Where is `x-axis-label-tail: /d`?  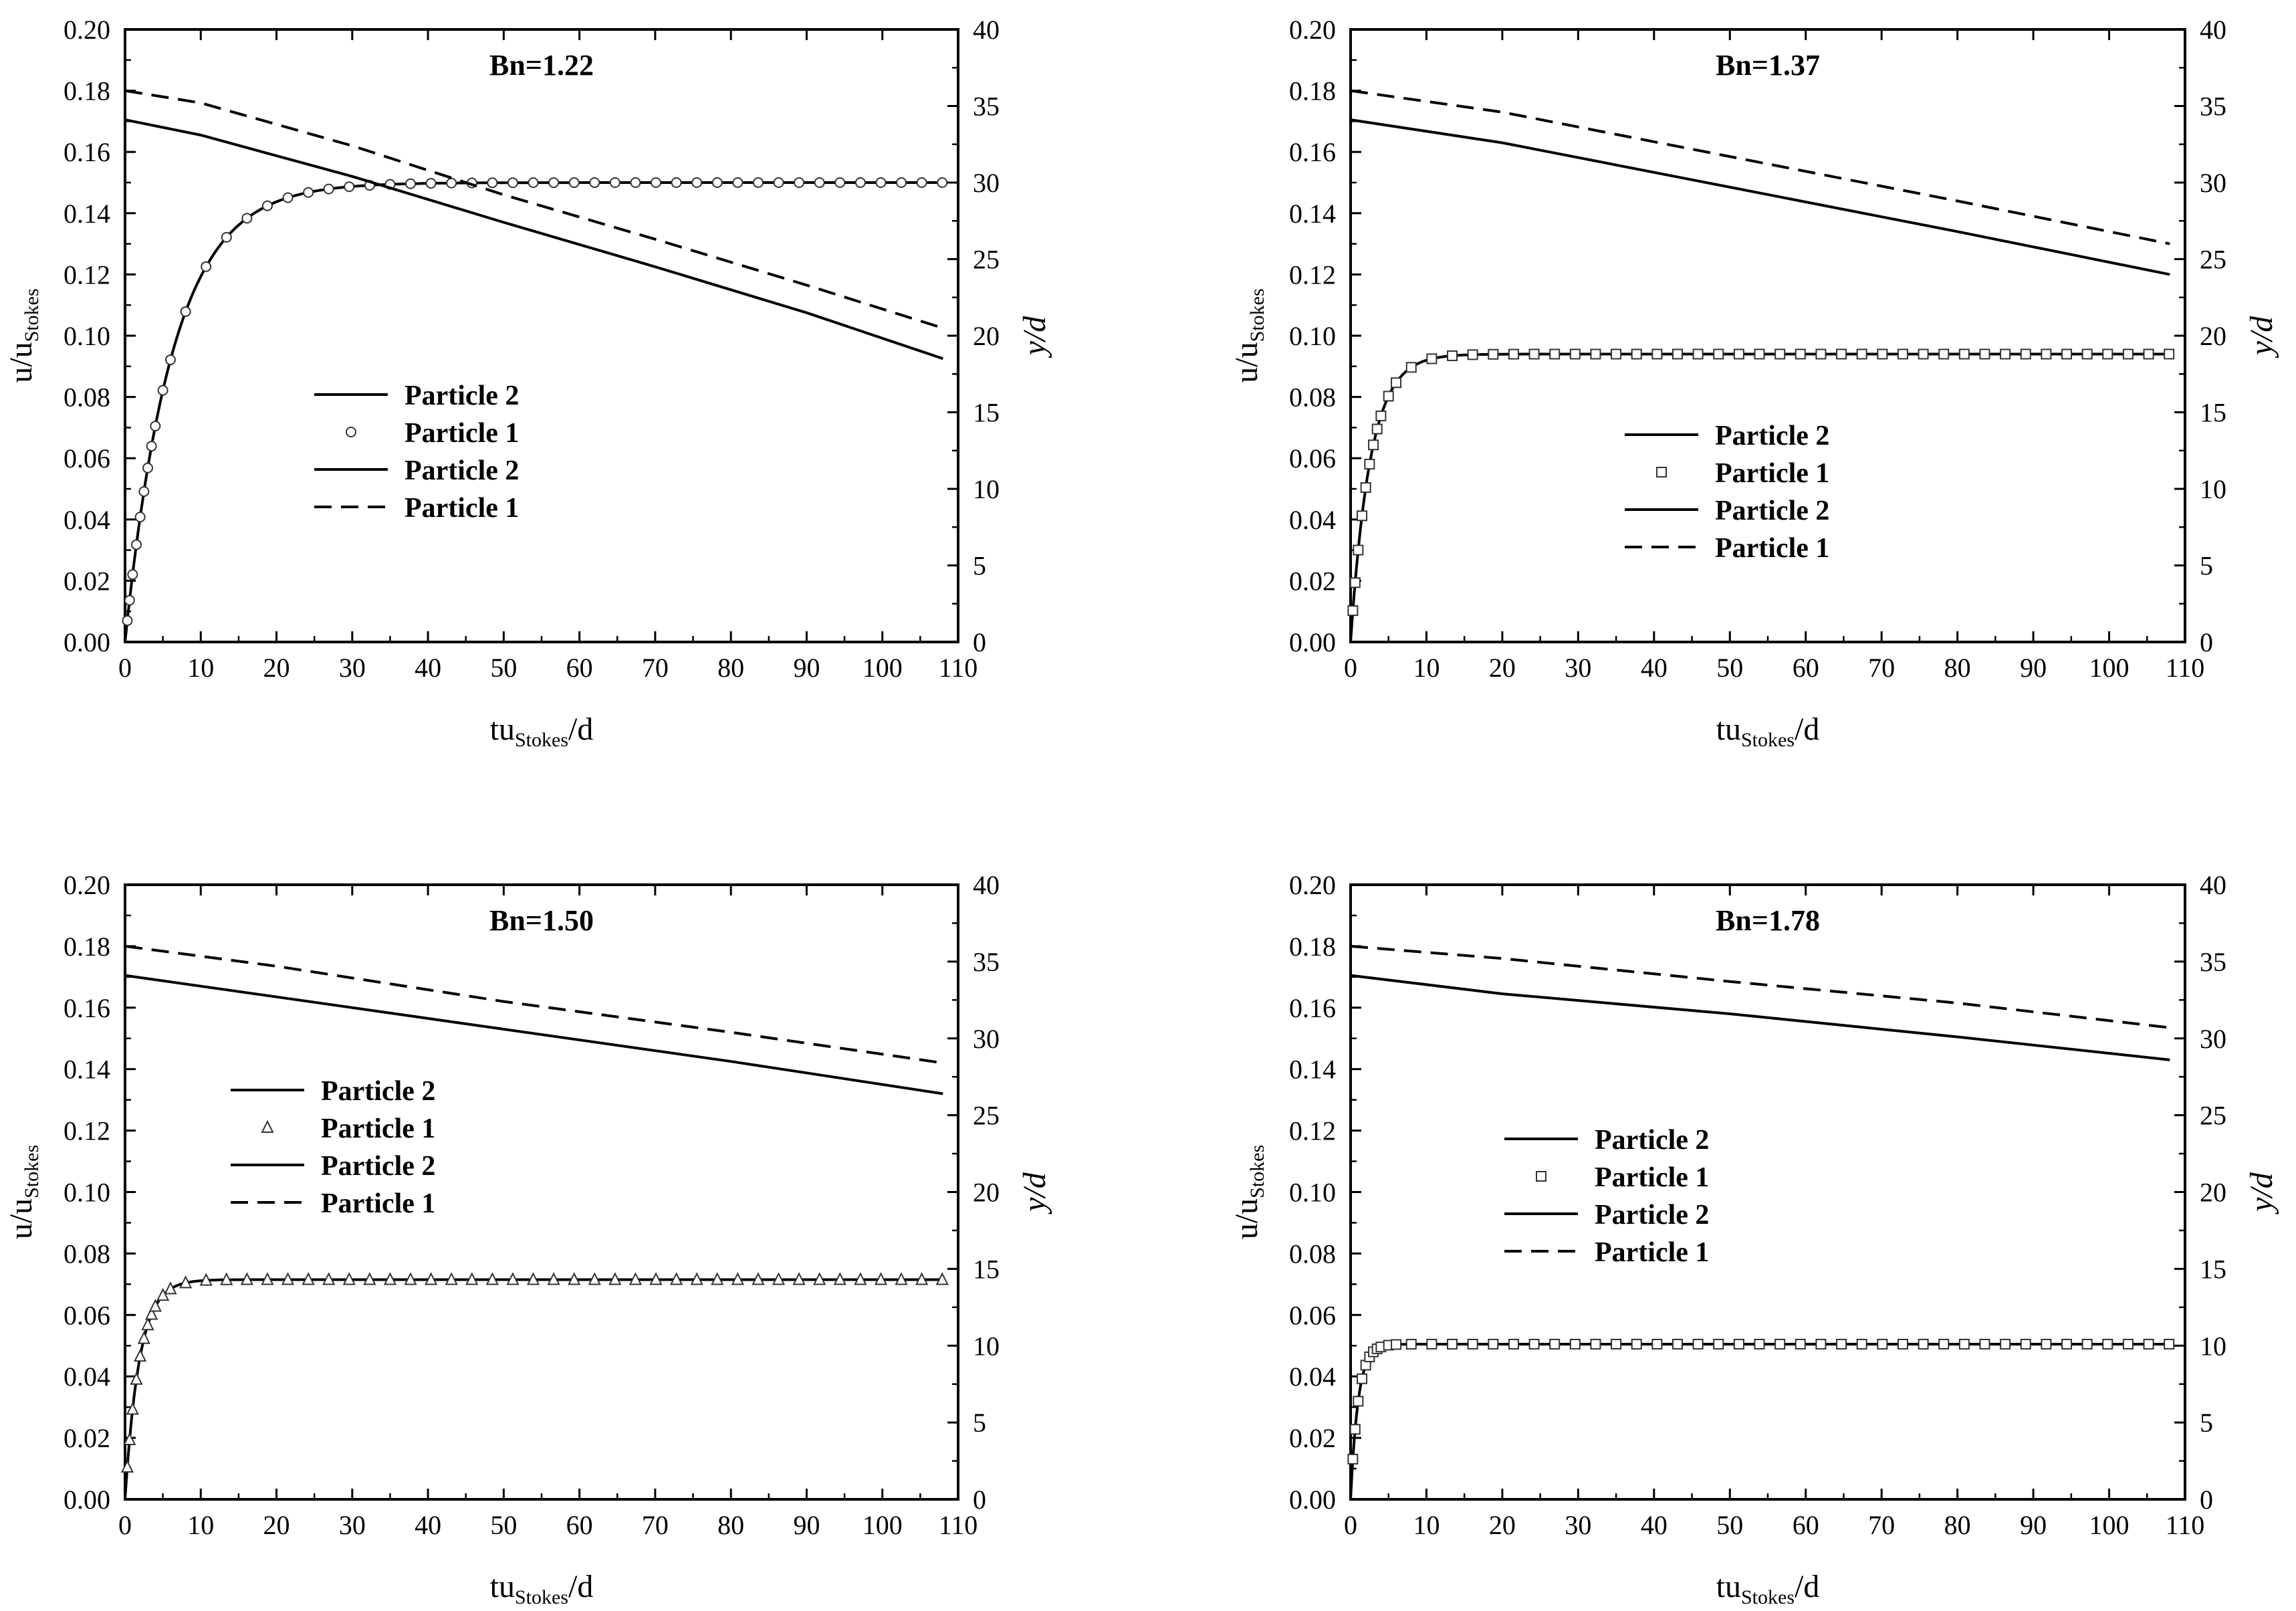
x-axis-label-tail: /d is located at coordinates (580, 730).